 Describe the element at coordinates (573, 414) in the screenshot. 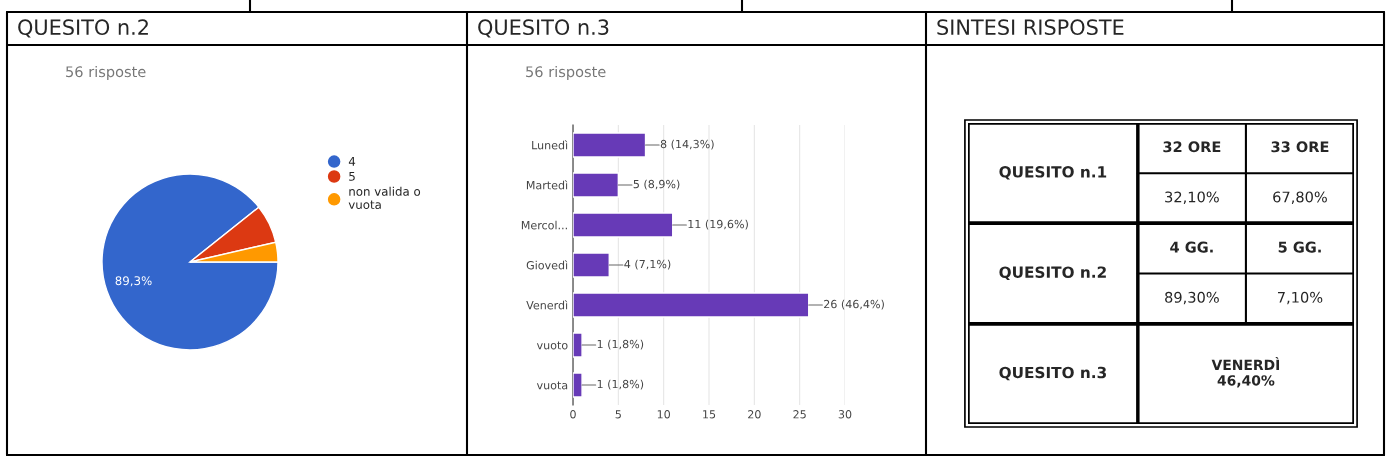

I see `x-tick-label: 0` at that location.